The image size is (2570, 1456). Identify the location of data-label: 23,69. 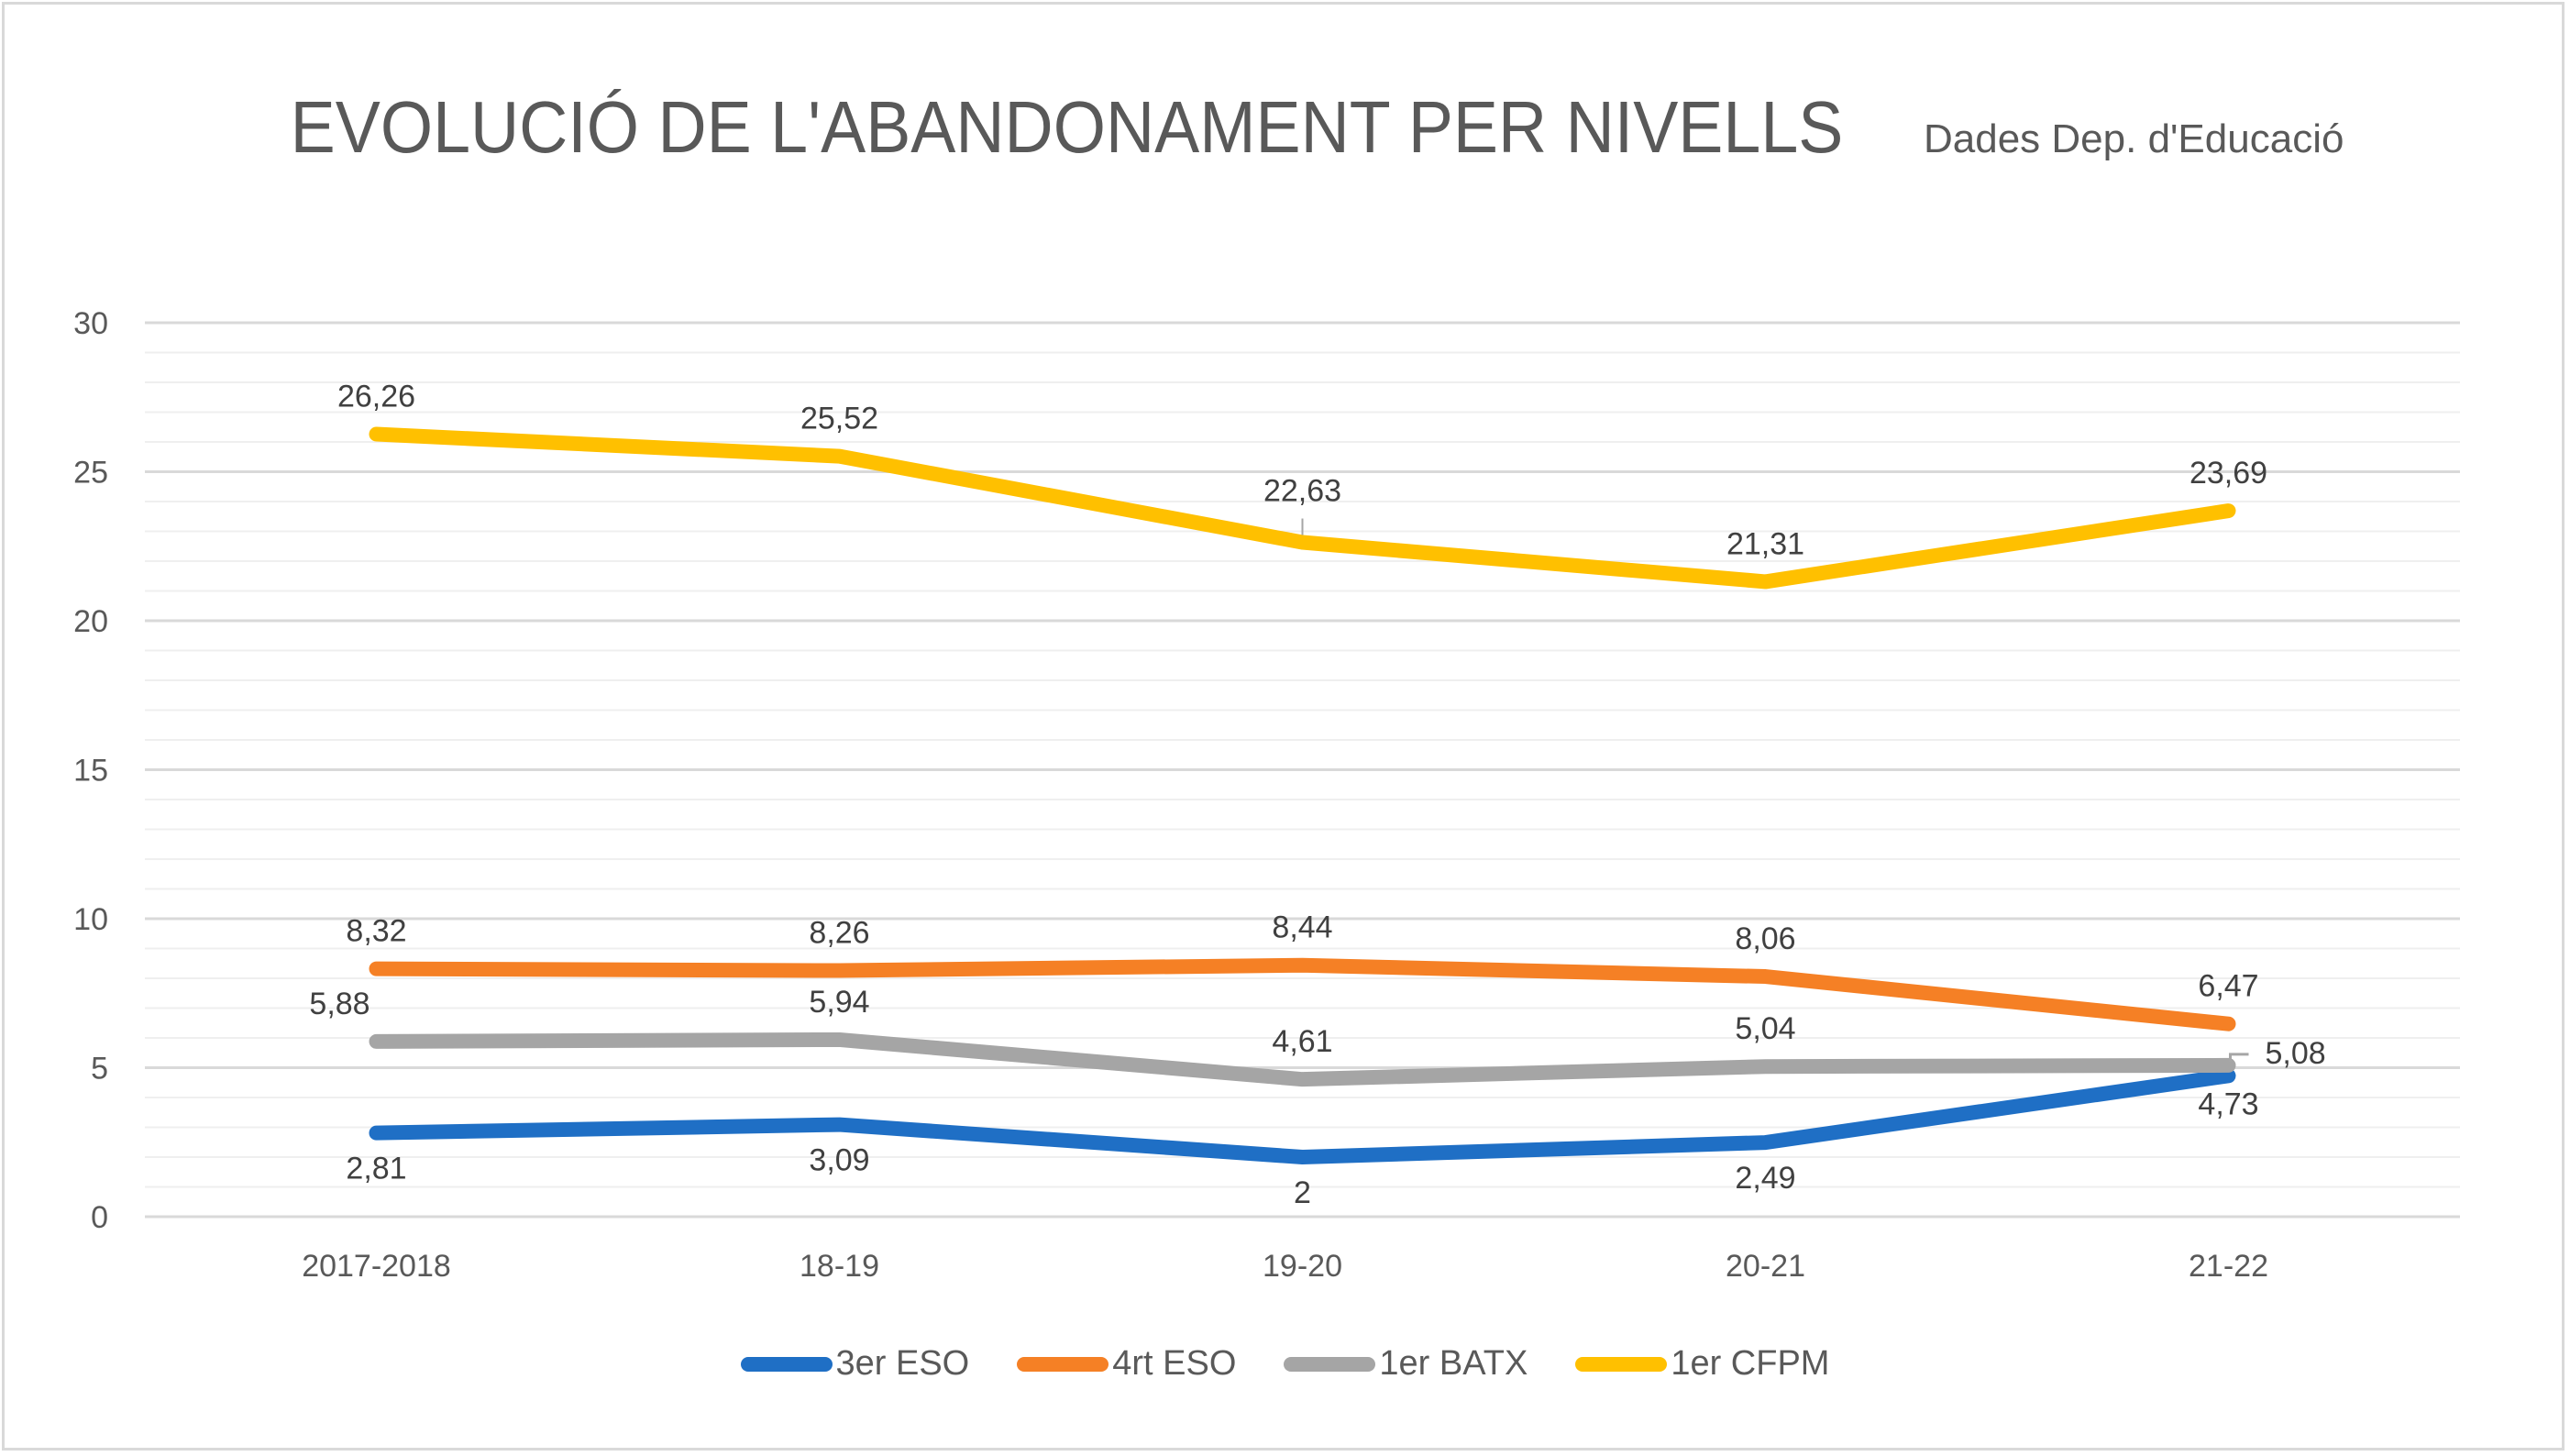
(2228, 473).